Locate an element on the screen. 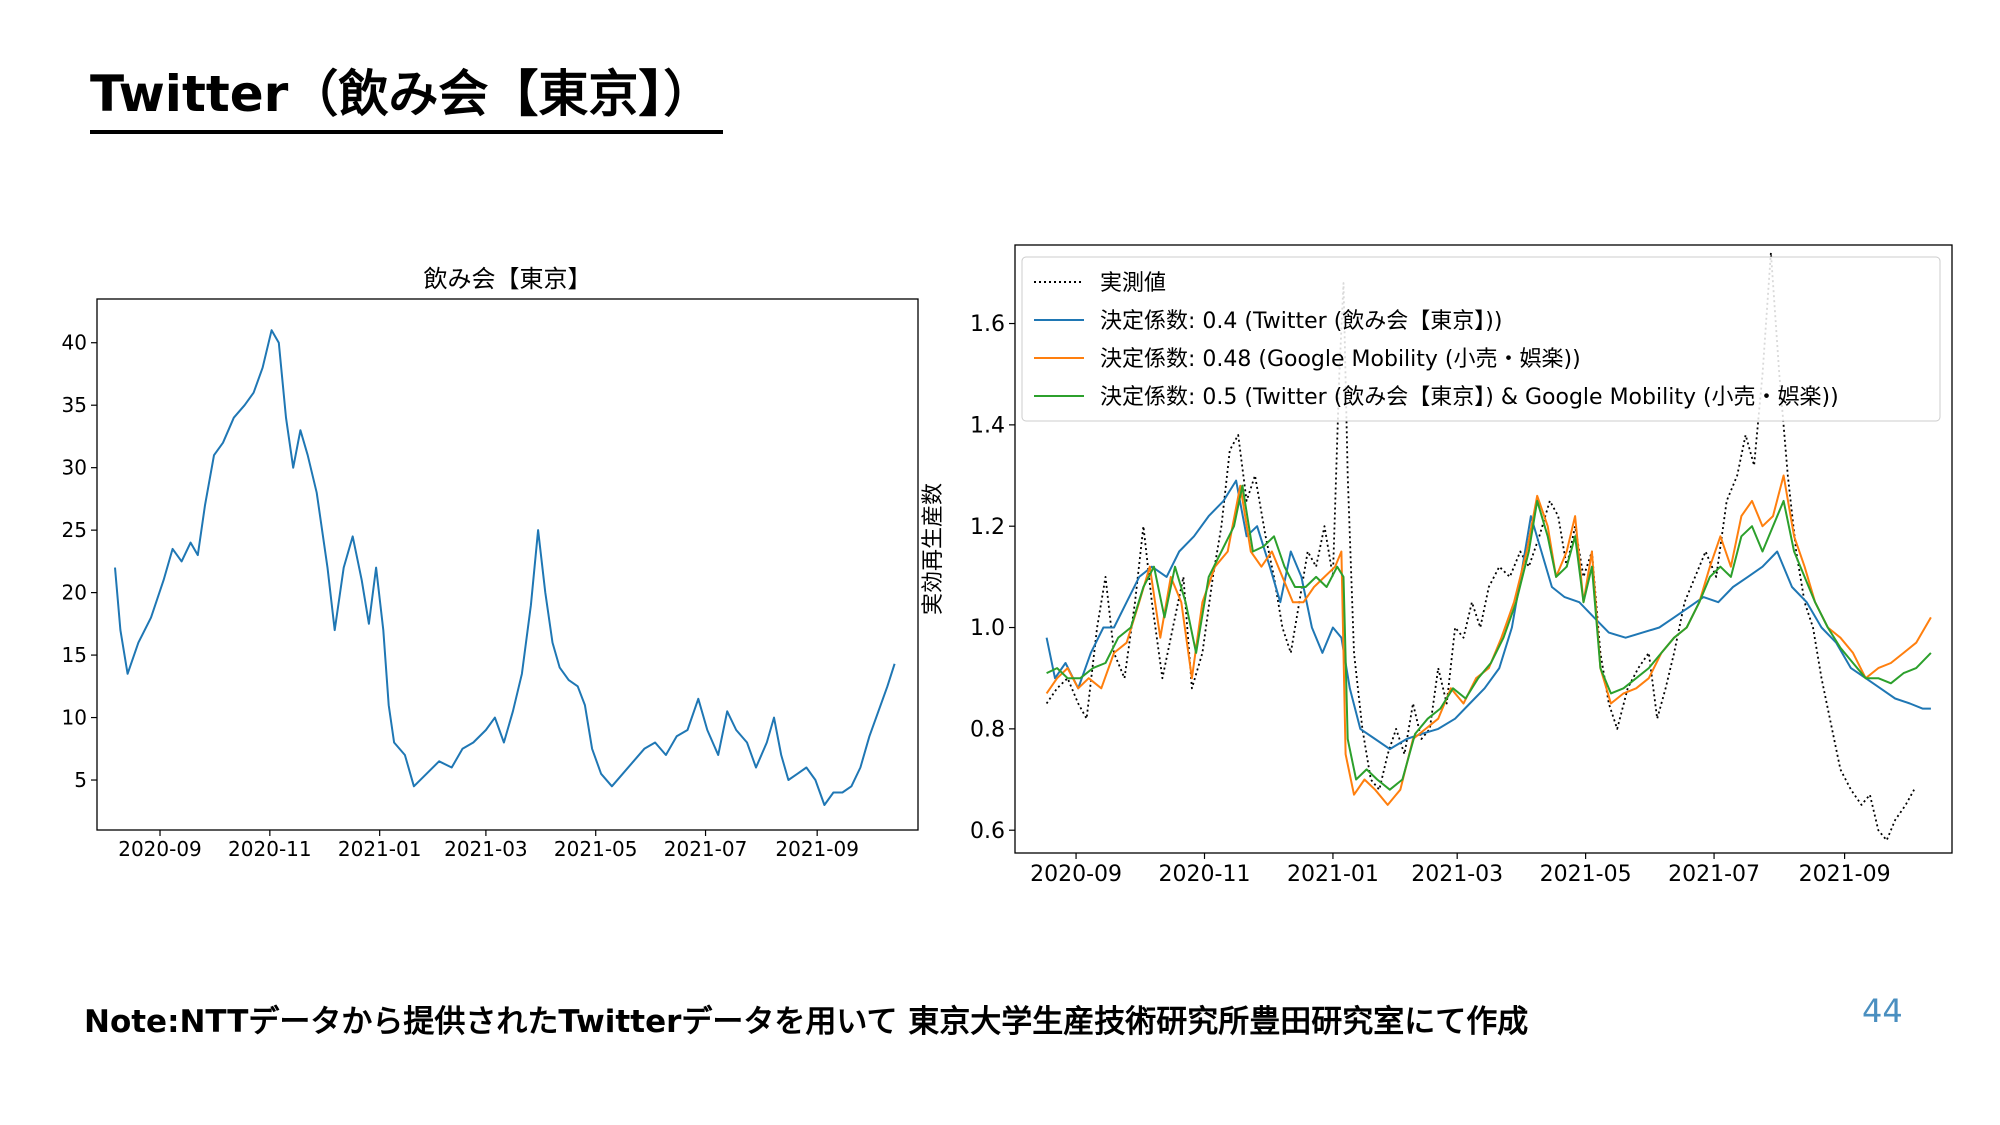  y-tick-label: 20 is located at coordinates (74, 593).